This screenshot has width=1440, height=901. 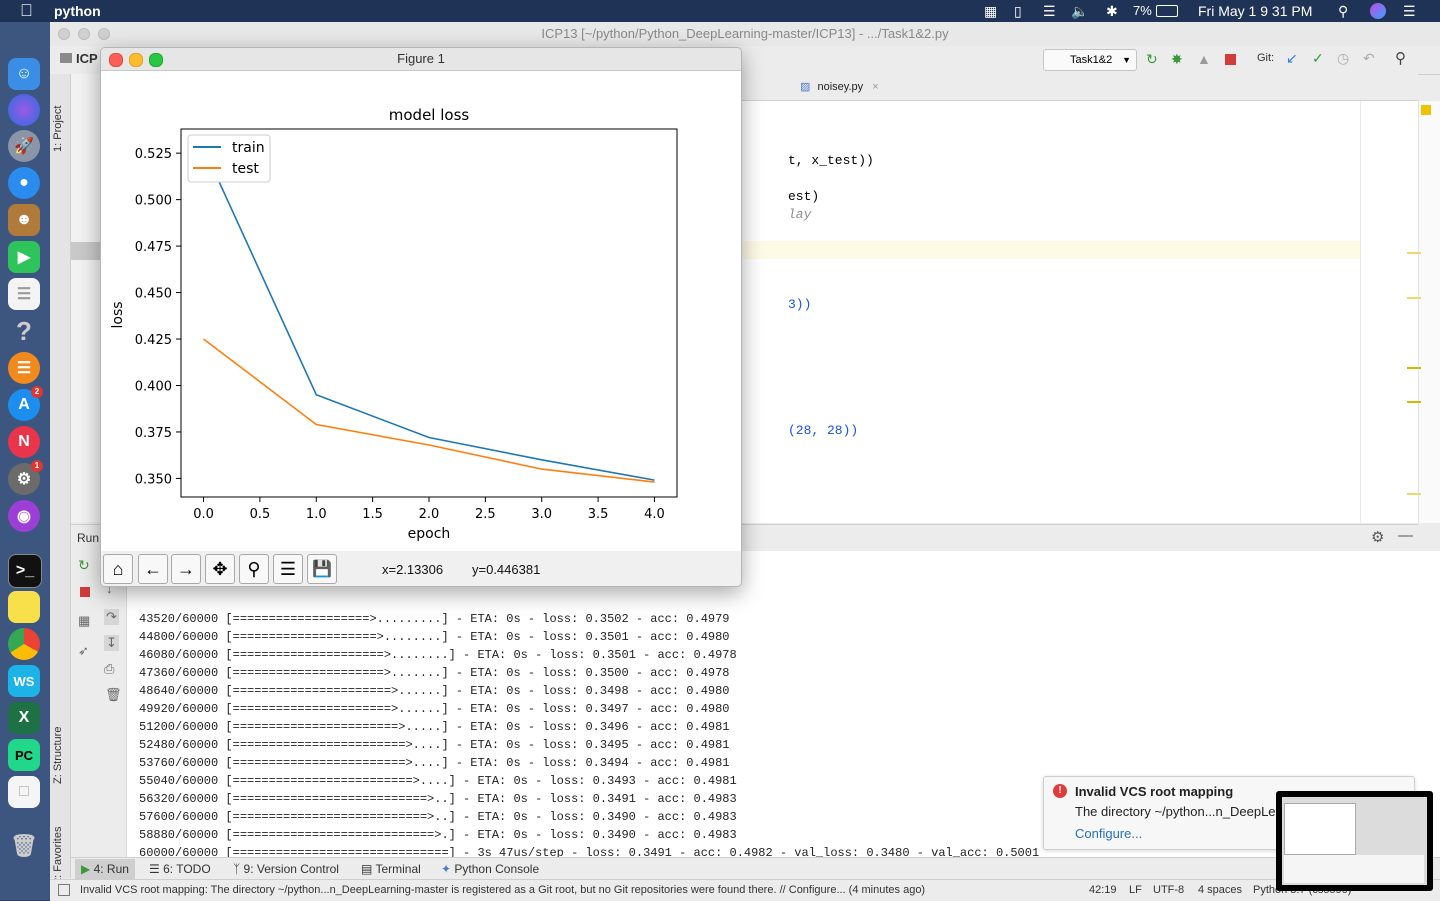 What do you see at coordinates (1167, 11) in the screenshot?
I see `battery-icon` at bounding box center [1167, 11].